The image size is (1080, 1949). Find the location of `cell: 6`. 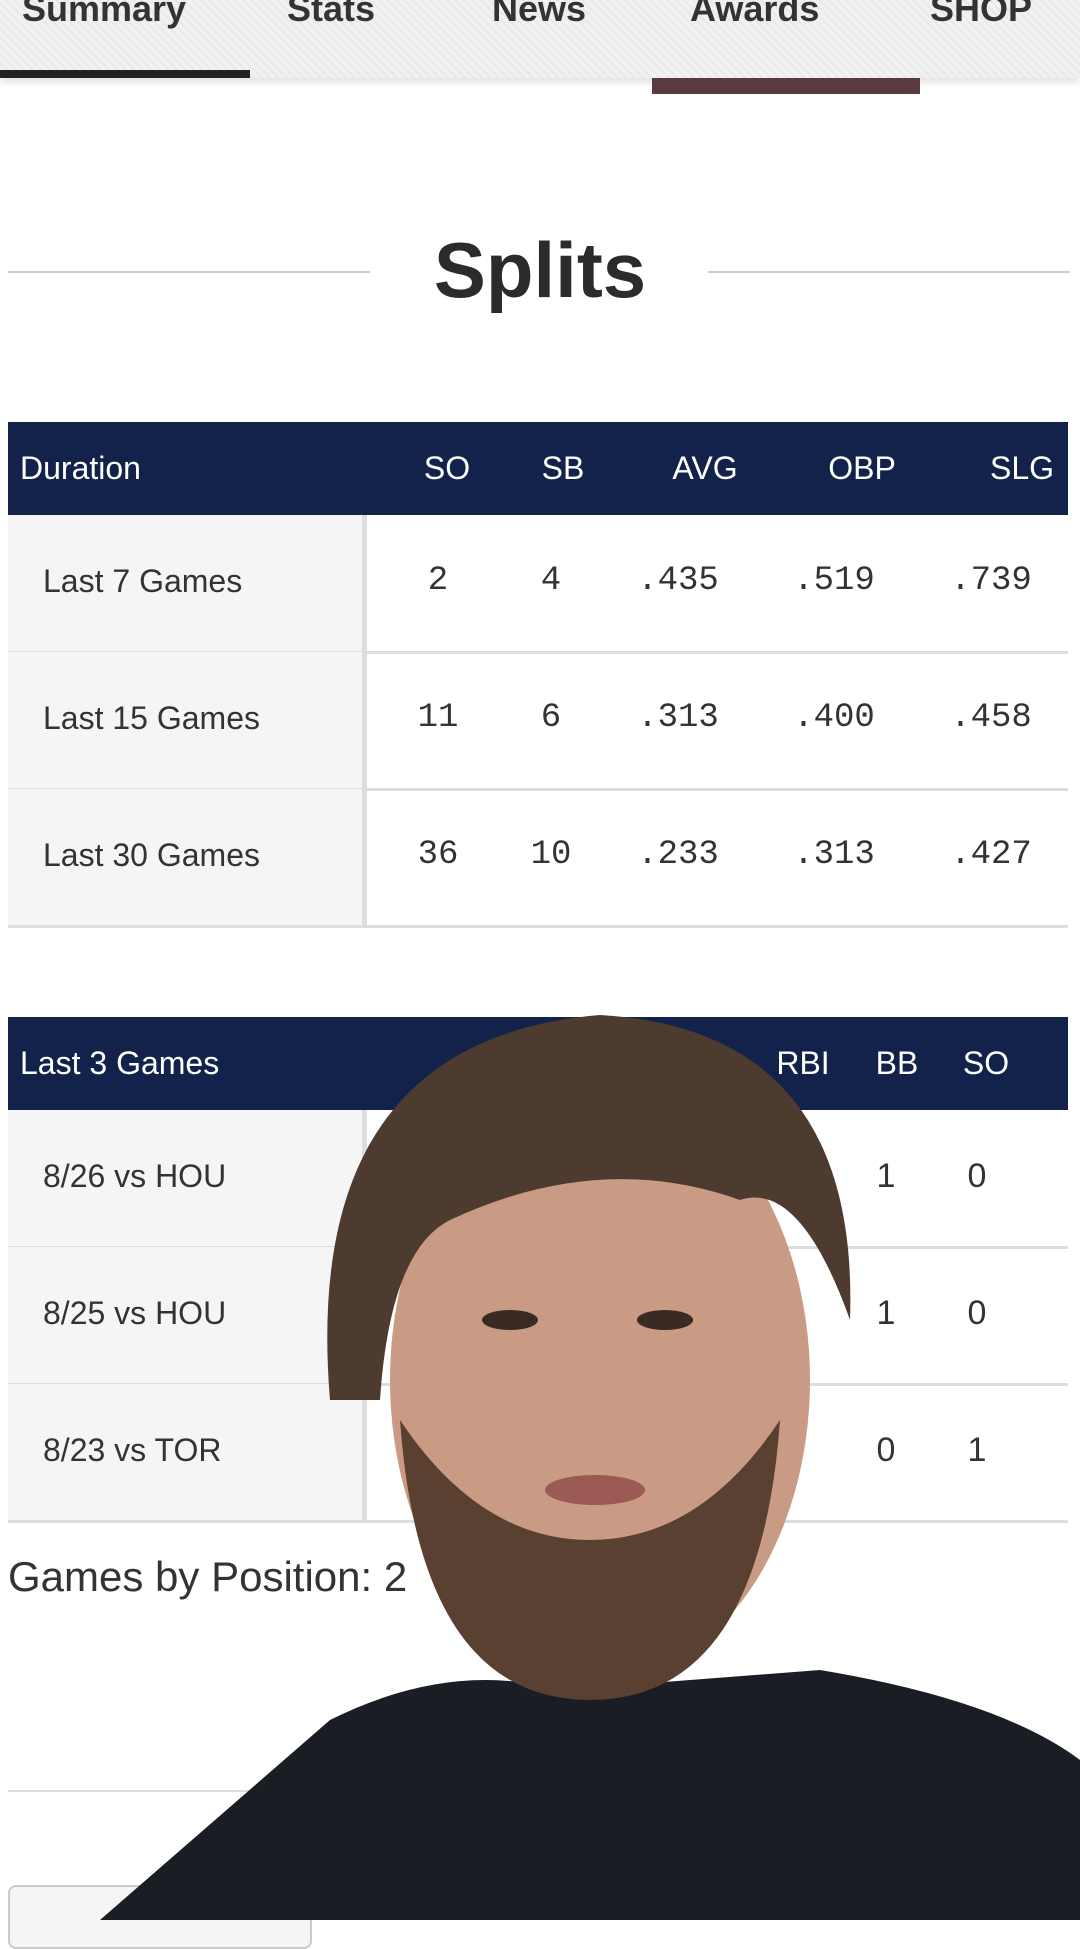

cell: 6 is located at coordinates (551, 718).